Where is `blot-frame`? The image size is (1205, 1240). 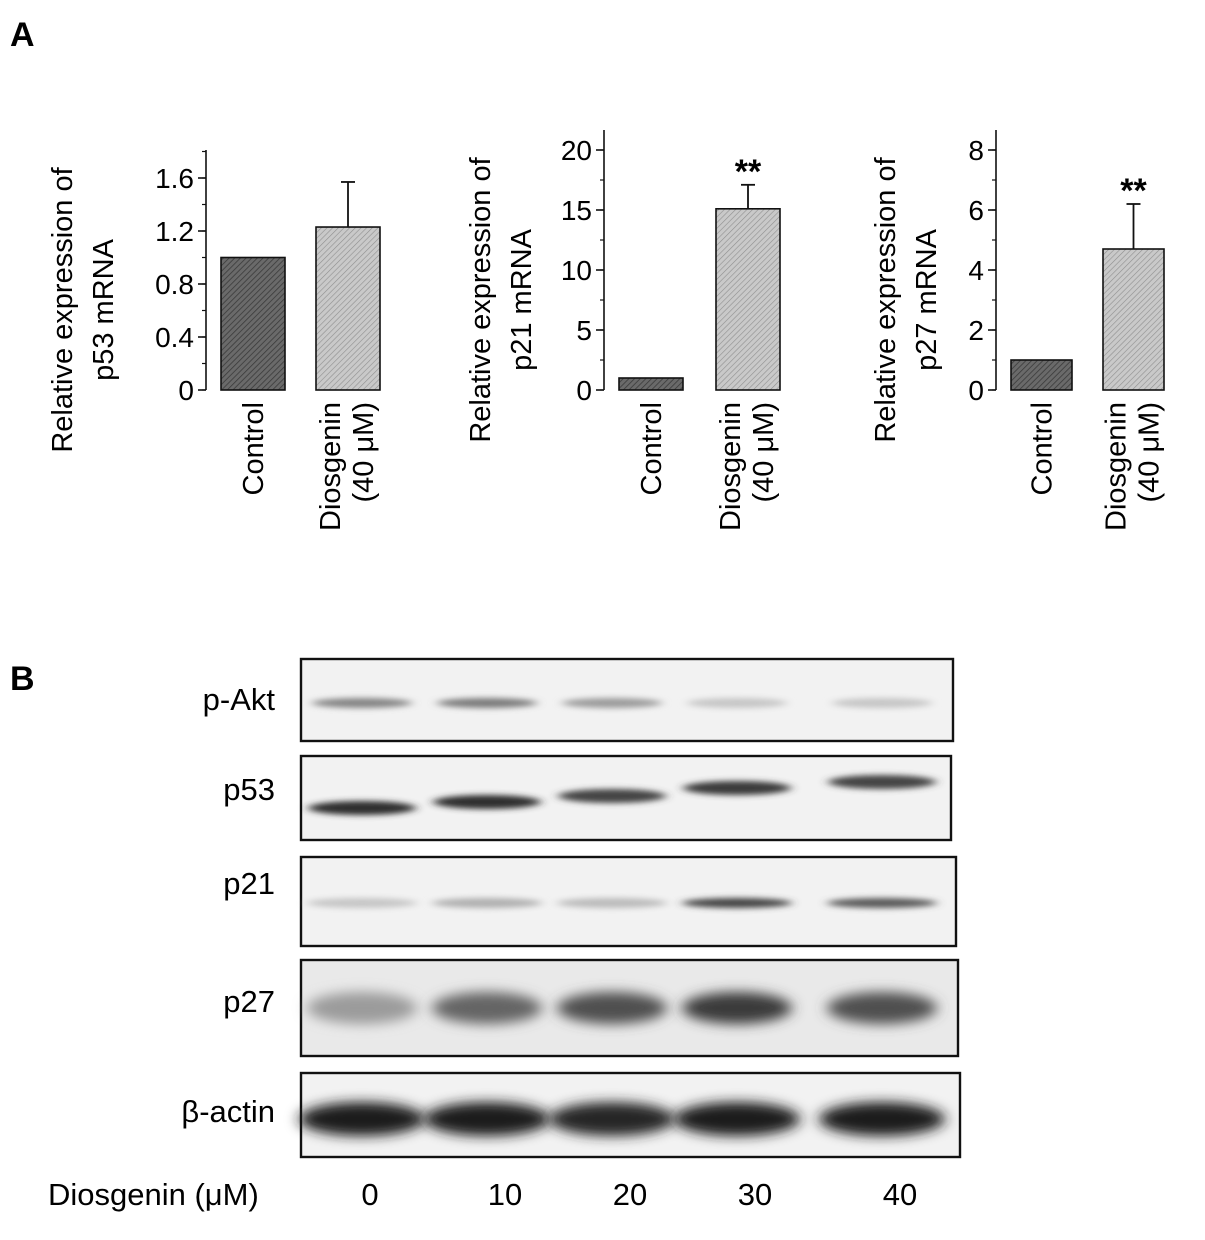
blot-frame is located at coordinates (626, 798).